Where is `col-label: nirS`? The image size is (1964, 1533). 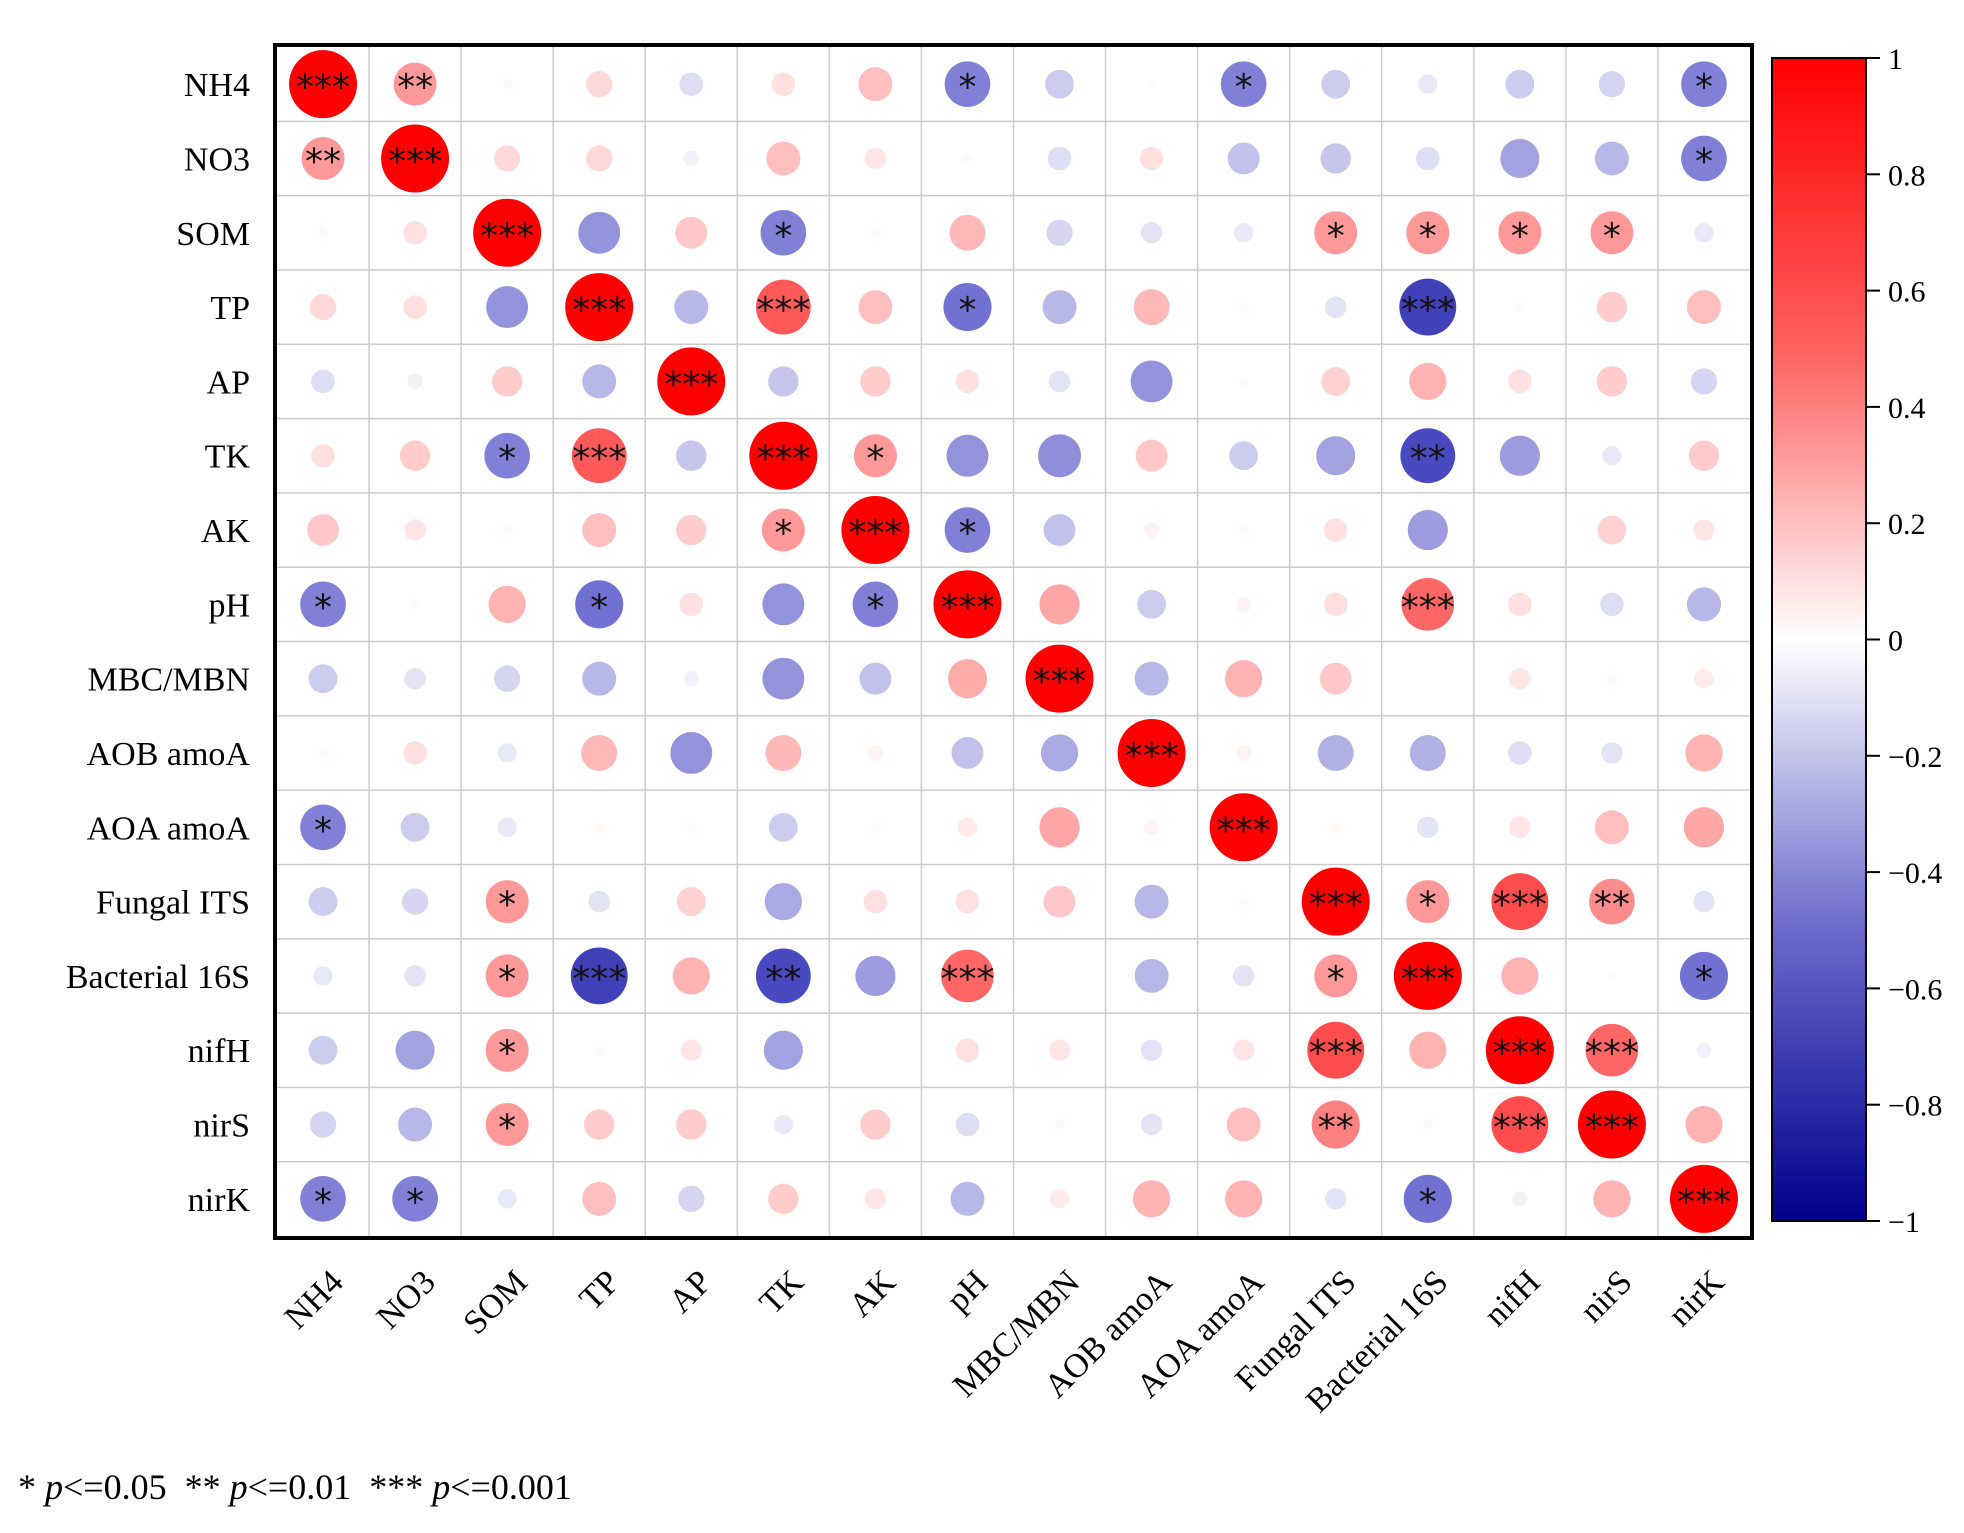 col-label: nirS is located at coordinates (1606, 1296).